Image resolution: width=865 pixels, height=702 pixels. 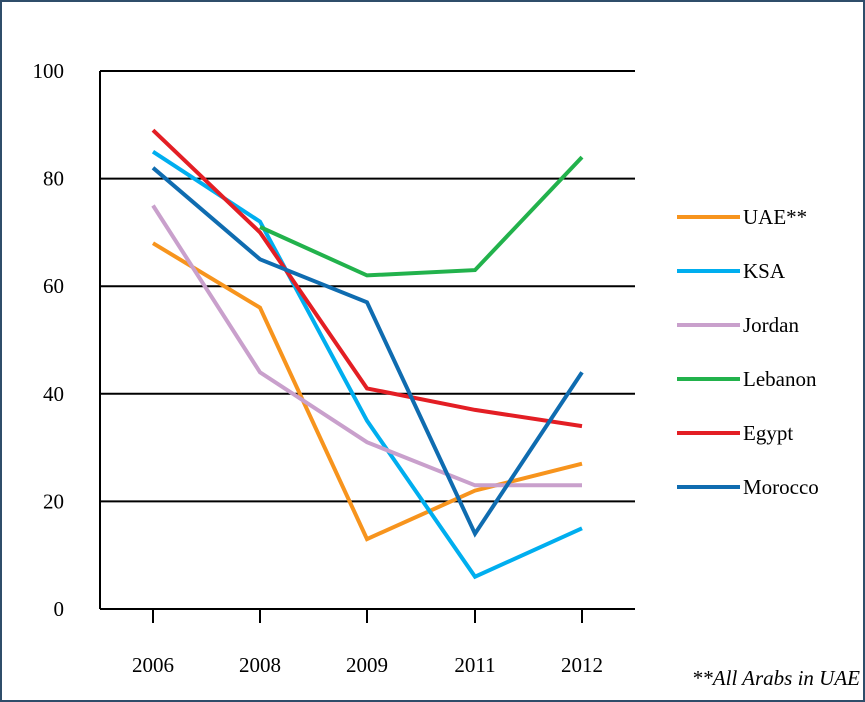 What do you see at coordinates (582, 665) in the screenshot?
I see `x-tick-label: 2012` at bounding box center [582, 665].